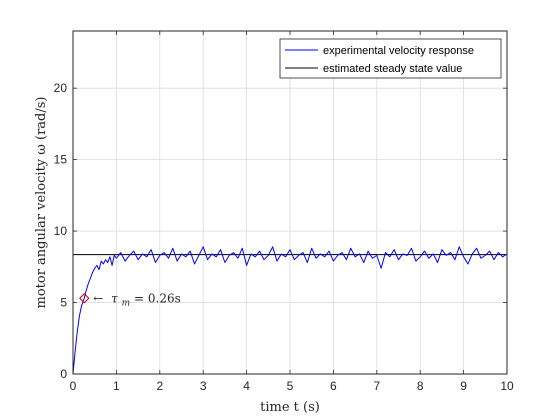  Describe the element at coordinates (392, 69) in the screenshot. I see `legend-label-steady-state: estimated steady state value` at that location.